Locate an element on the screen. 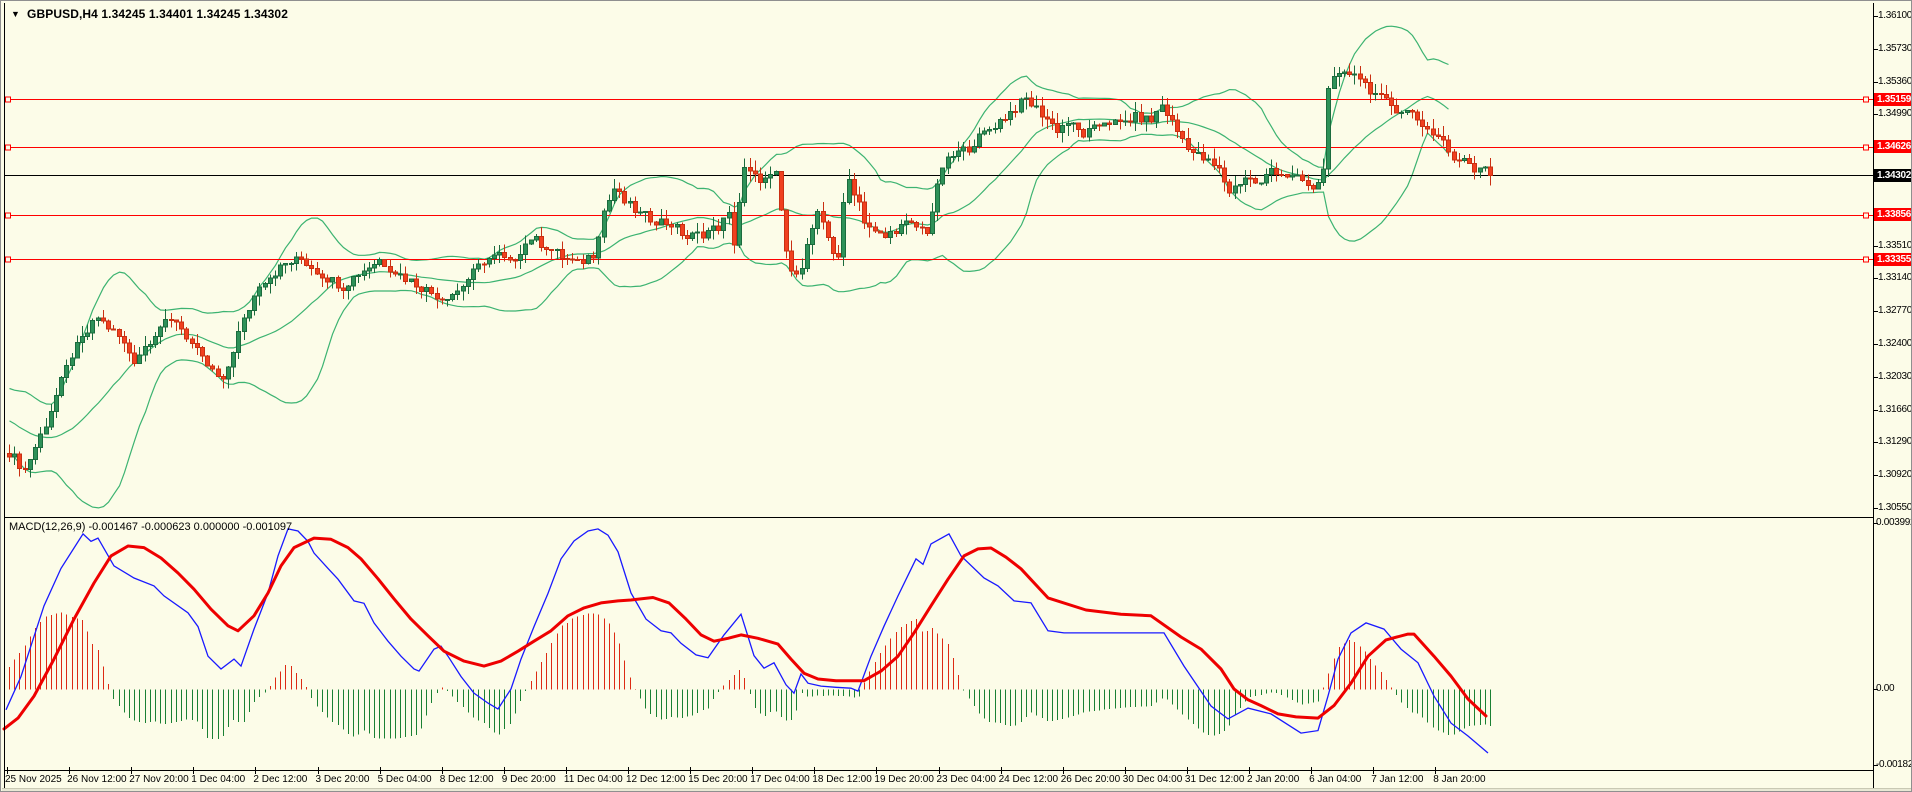 This screenshot has width=1912, height=792. price-tick-label: 1.30920 is located at coordinates (1895, 475).